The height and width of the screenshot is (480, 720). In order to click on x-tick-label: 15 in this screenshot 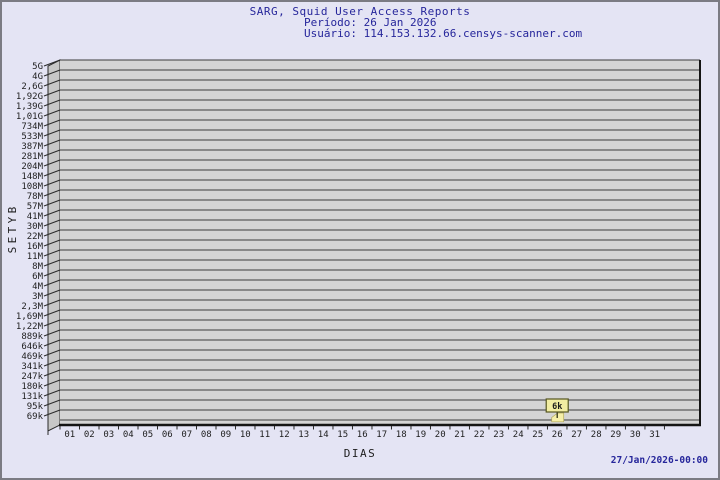, I will do `click(342, 435)`.